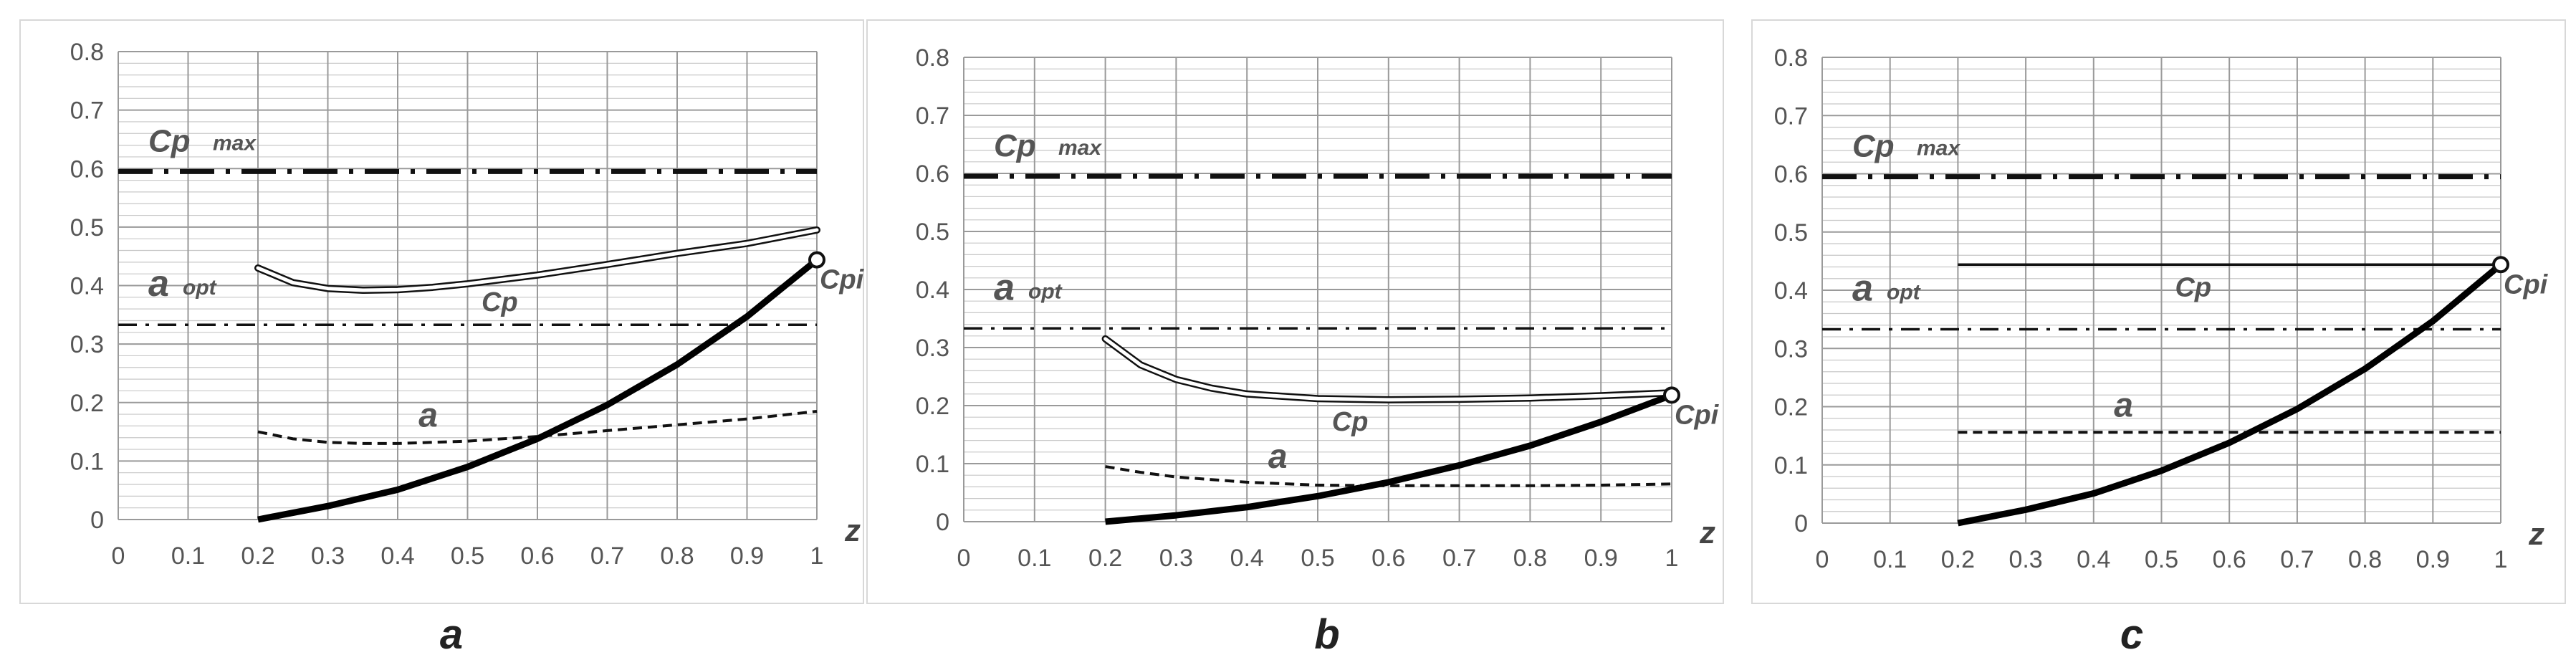 The height and width of the screenshot is (665, 2576). Describe the element at coordinates (1327, 634) in the screenshot. I see `panel-label: b` at that location.